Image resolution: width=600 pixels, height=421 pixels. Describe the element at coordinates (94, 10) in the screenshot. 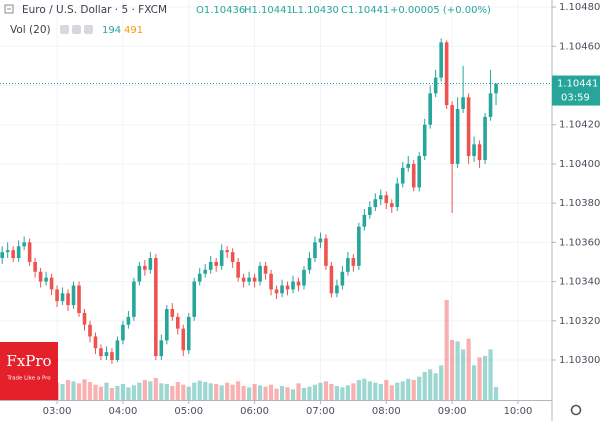

I see `chart-title: Euro / U.S. Dollar · 5 · FXCM` at that location.